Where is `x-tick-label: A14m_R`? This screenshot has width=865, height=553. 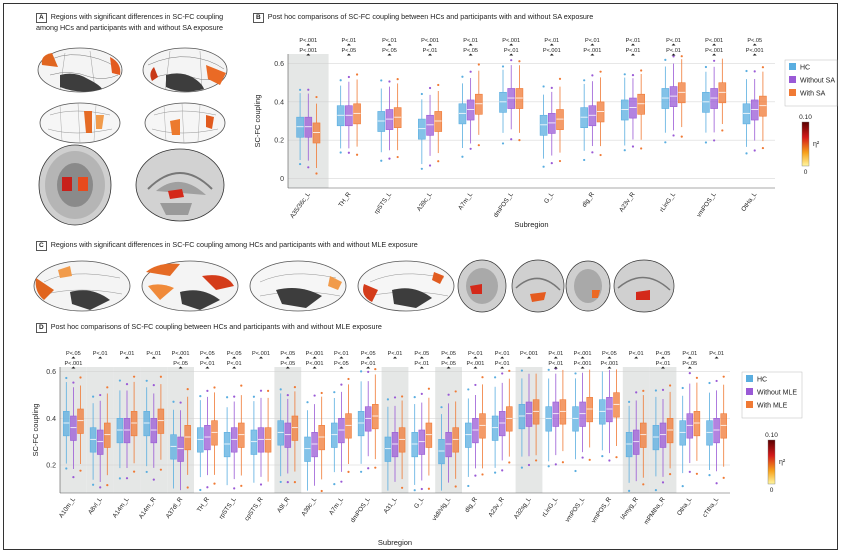 x-tick-label: A14m_R is located at coordinates (148, 508).